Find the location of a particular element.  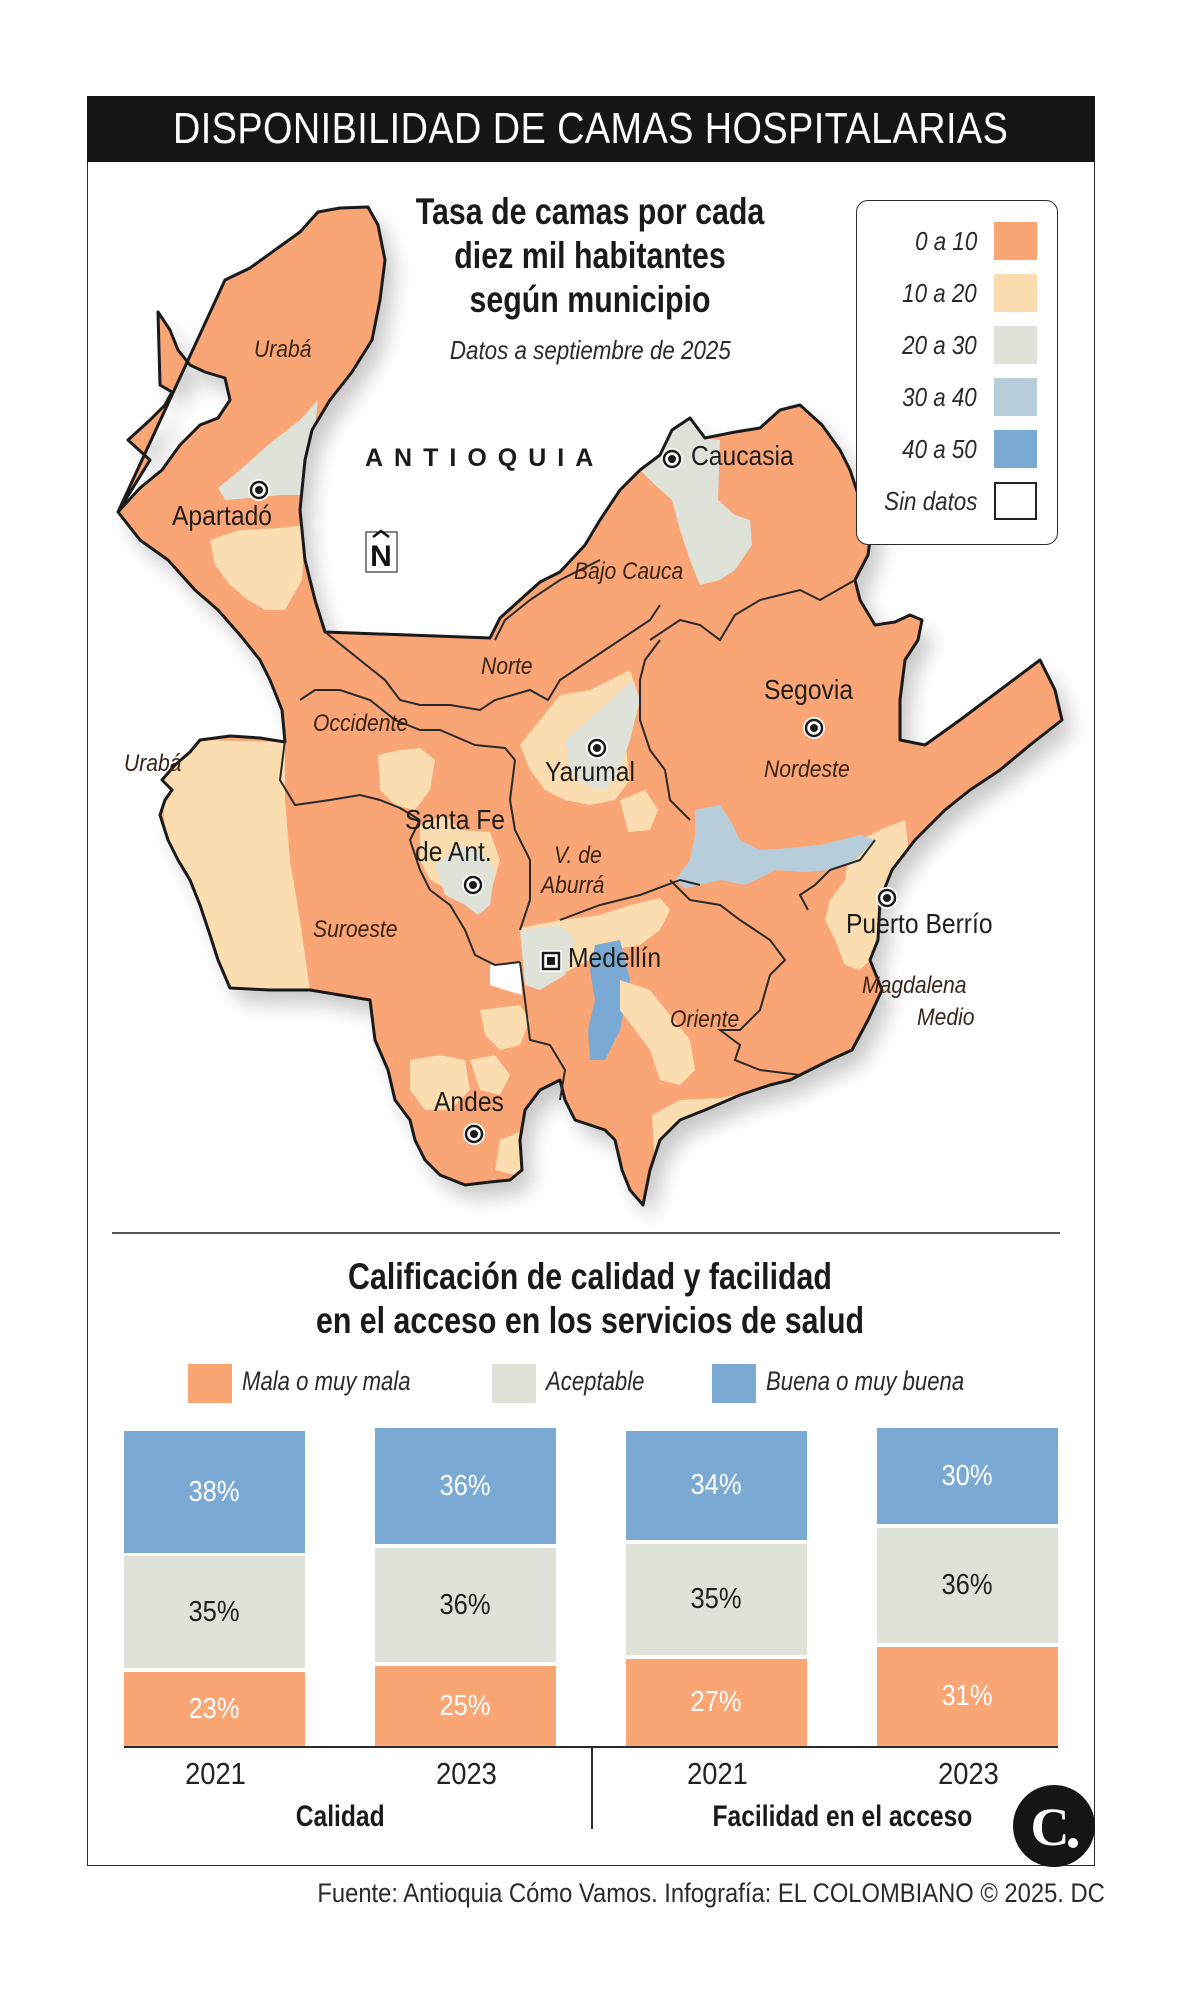

andes-marker-icon is located at coordinates (474, 1134).